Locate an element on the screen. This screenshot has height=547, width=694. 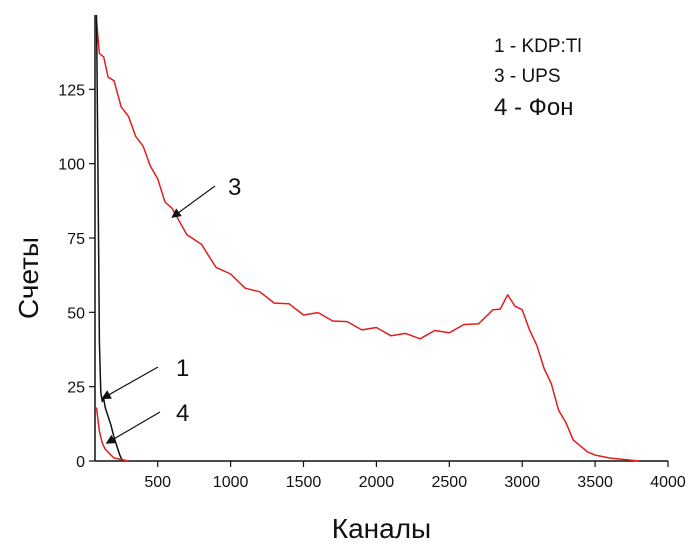
legend-entry-kdp: 1 - KDP:Tl is located at coordinates (538, 46).